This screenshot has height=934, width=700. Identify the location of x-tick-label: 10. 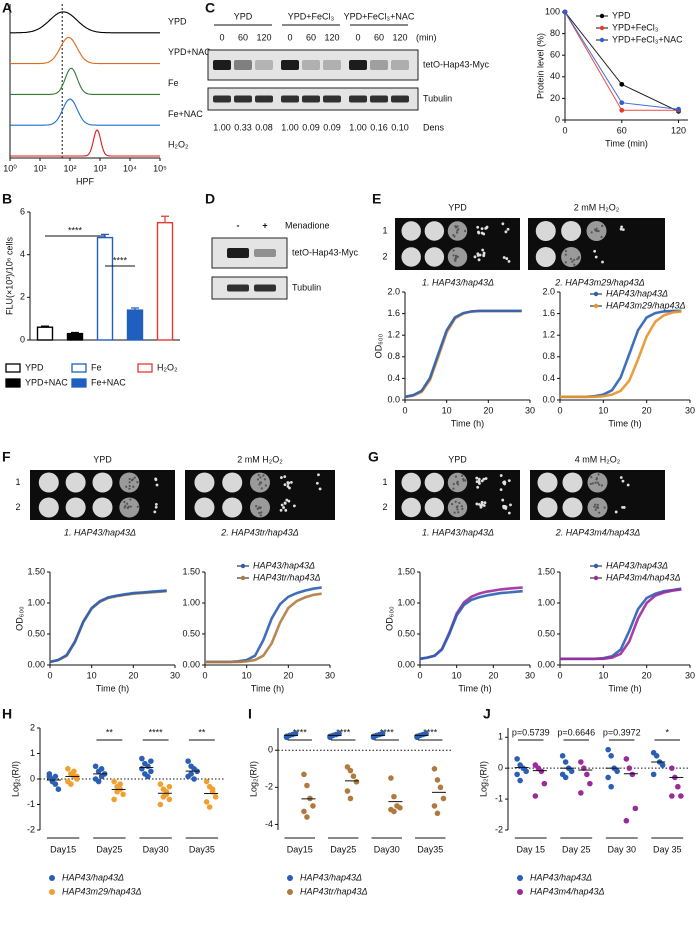
(447, 410).